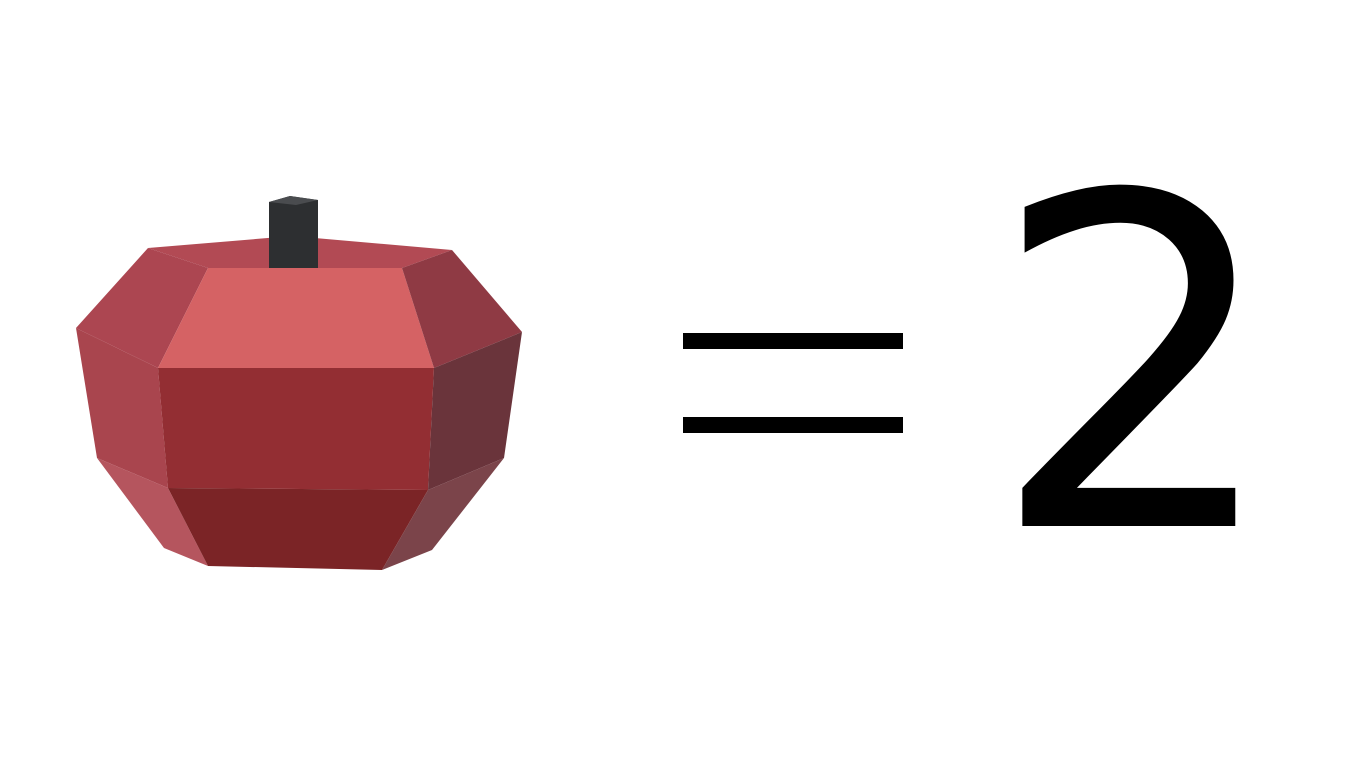  What do you see at coordinates (1135, 367) in the screenshot?
I see `value-number: 2` at bounding box center [1135, 367].